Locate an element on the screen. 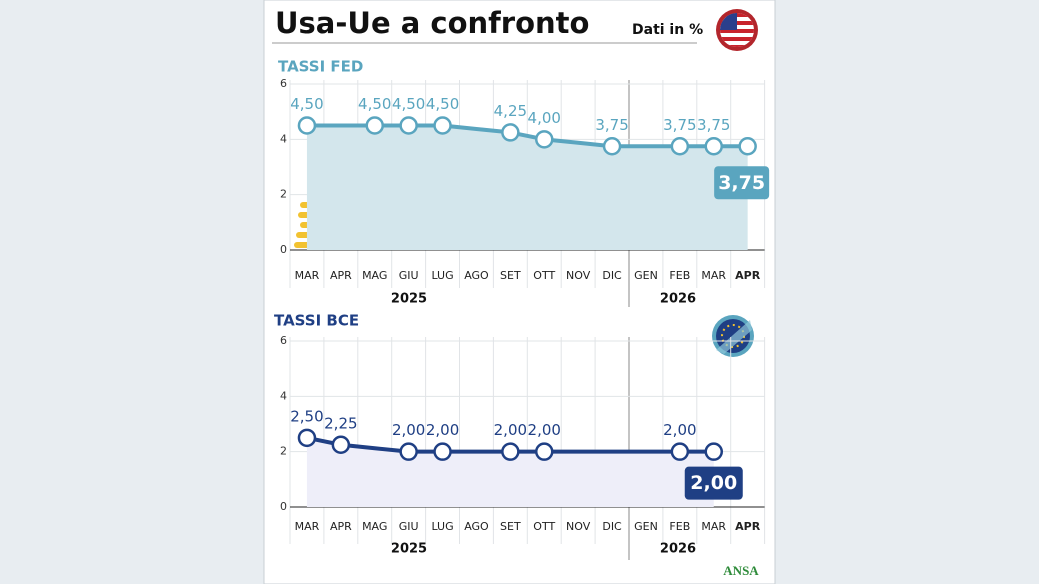 This screenshot has height=584, width=1039. value-label: 2,25 is located at coordinates (340, 423).